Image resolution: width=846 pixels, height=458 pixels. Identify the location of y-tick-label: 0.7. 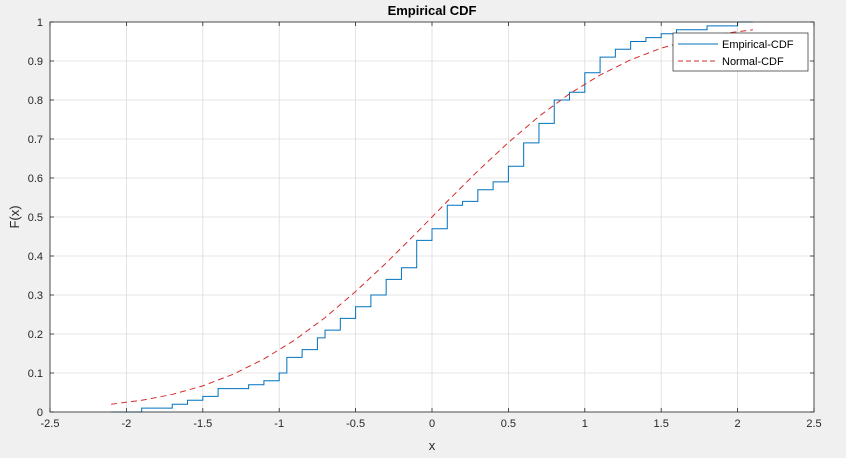
(35, 140).